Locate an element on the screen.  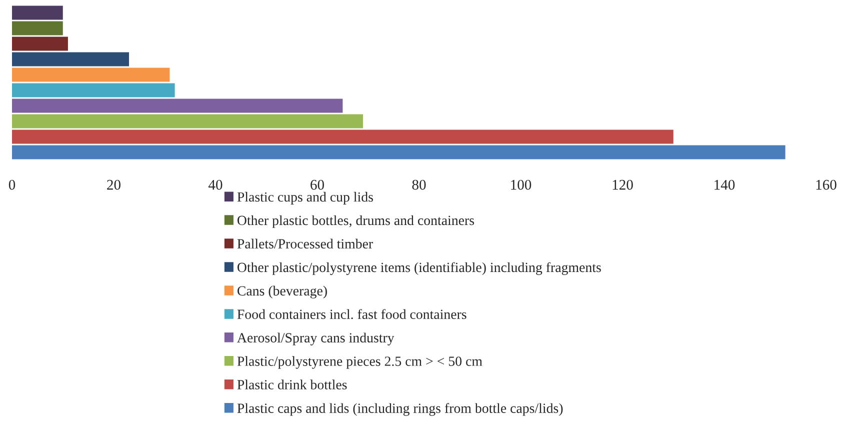
legend-label: Plastic caps and lids (including rings from bottle caps/lids) is located at coordinates (400, 409).